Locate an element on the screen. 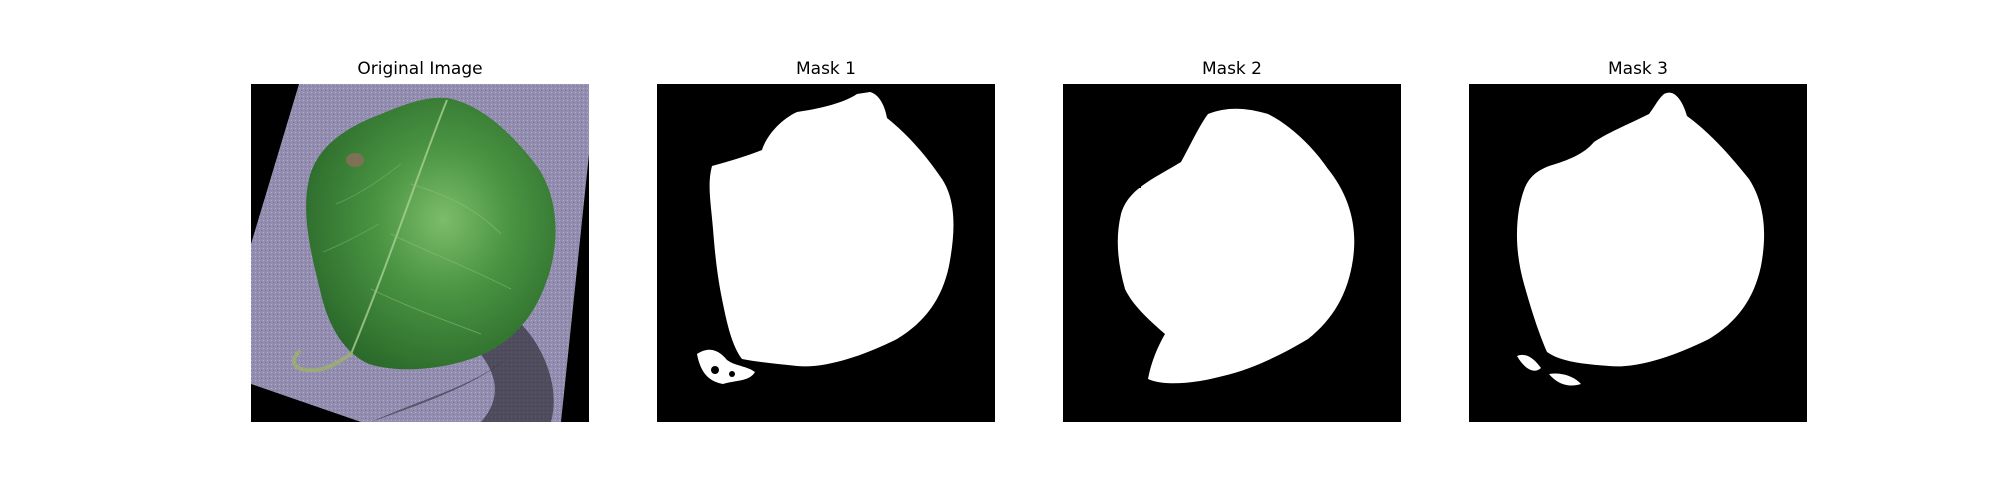 Image resolution: width=2000 pixels, height=500 pixels. mask-1-image is located at coordinates (826, 253).